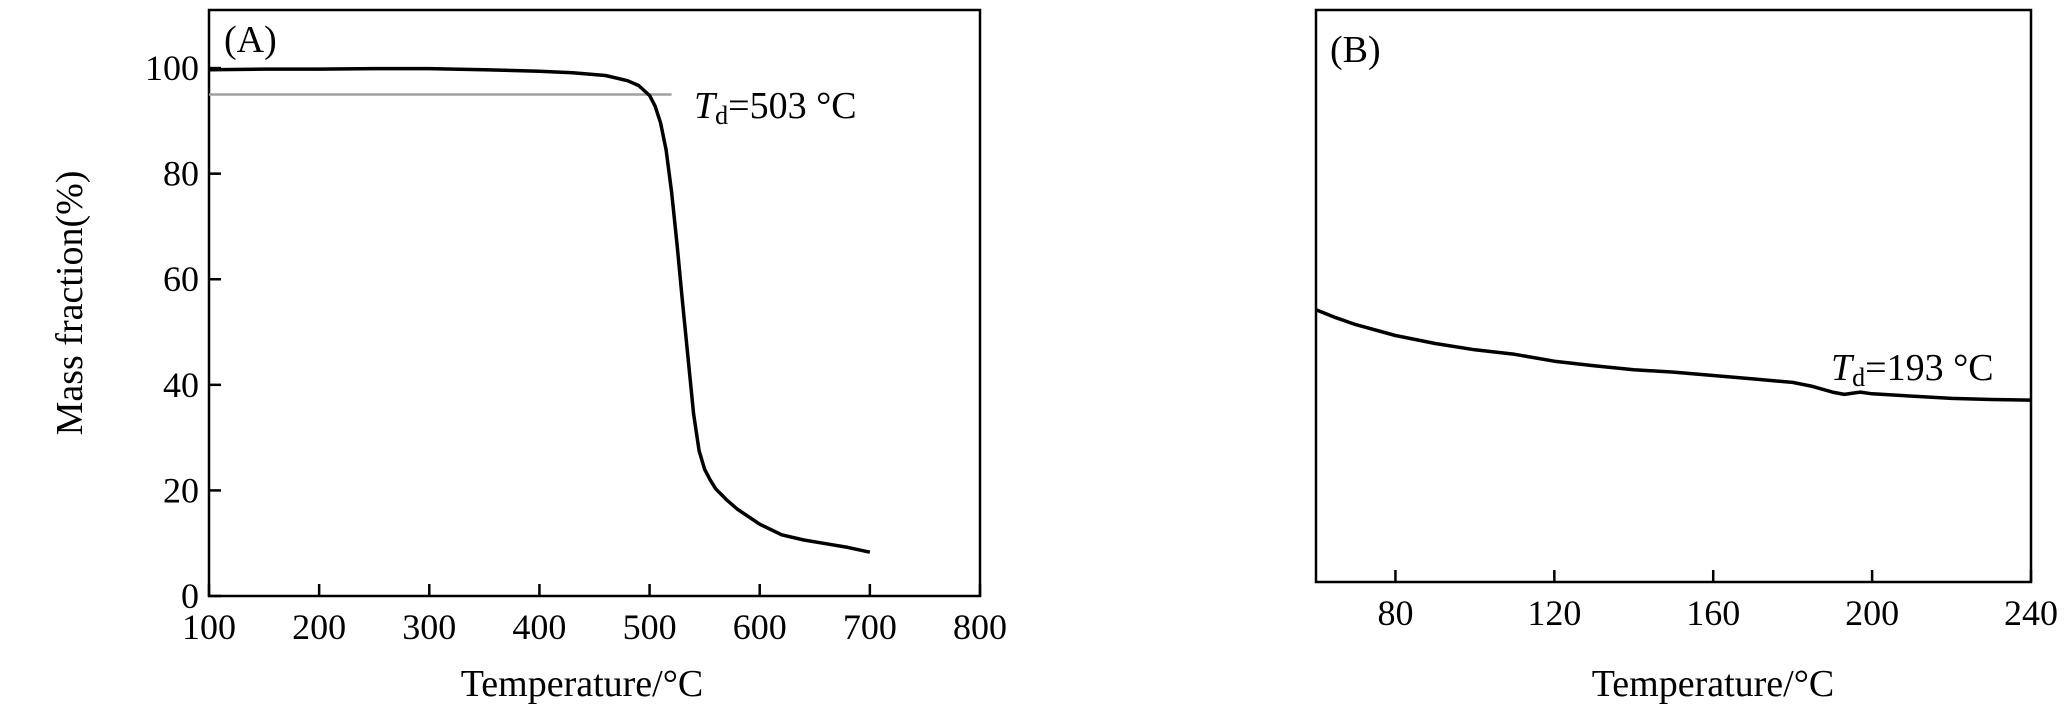  What do you see at coordinates (1872, 613) in the screenshot?
I see `b-x-tick-label: 200` at bounding box center [1872, 613].